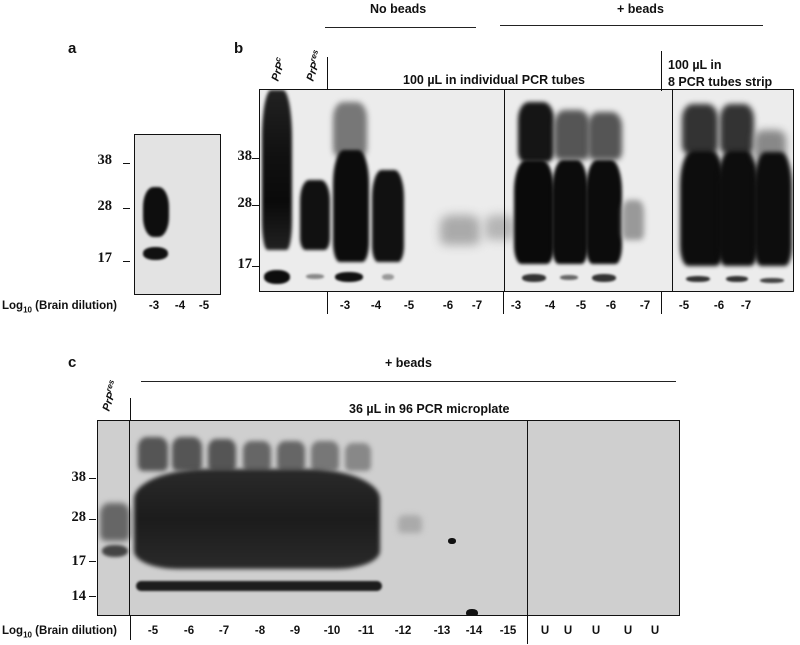  Describe the element at coordinates (180, 306) in the screenshot. I see `panel-a-lane: -4` at that location.